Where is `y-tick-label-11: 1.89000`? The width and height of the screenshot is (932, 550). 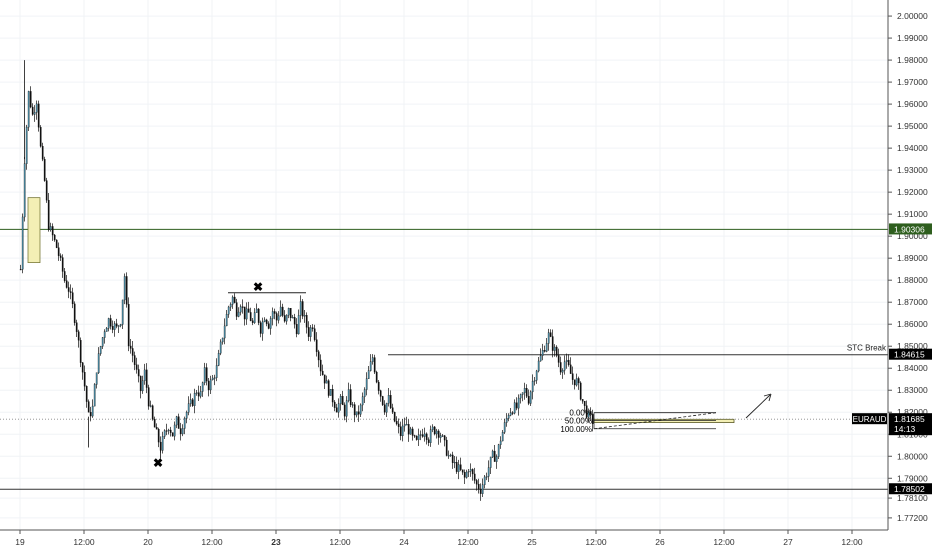 y-tick-label-11: 1.89000 is located at coordinates (912, 258).